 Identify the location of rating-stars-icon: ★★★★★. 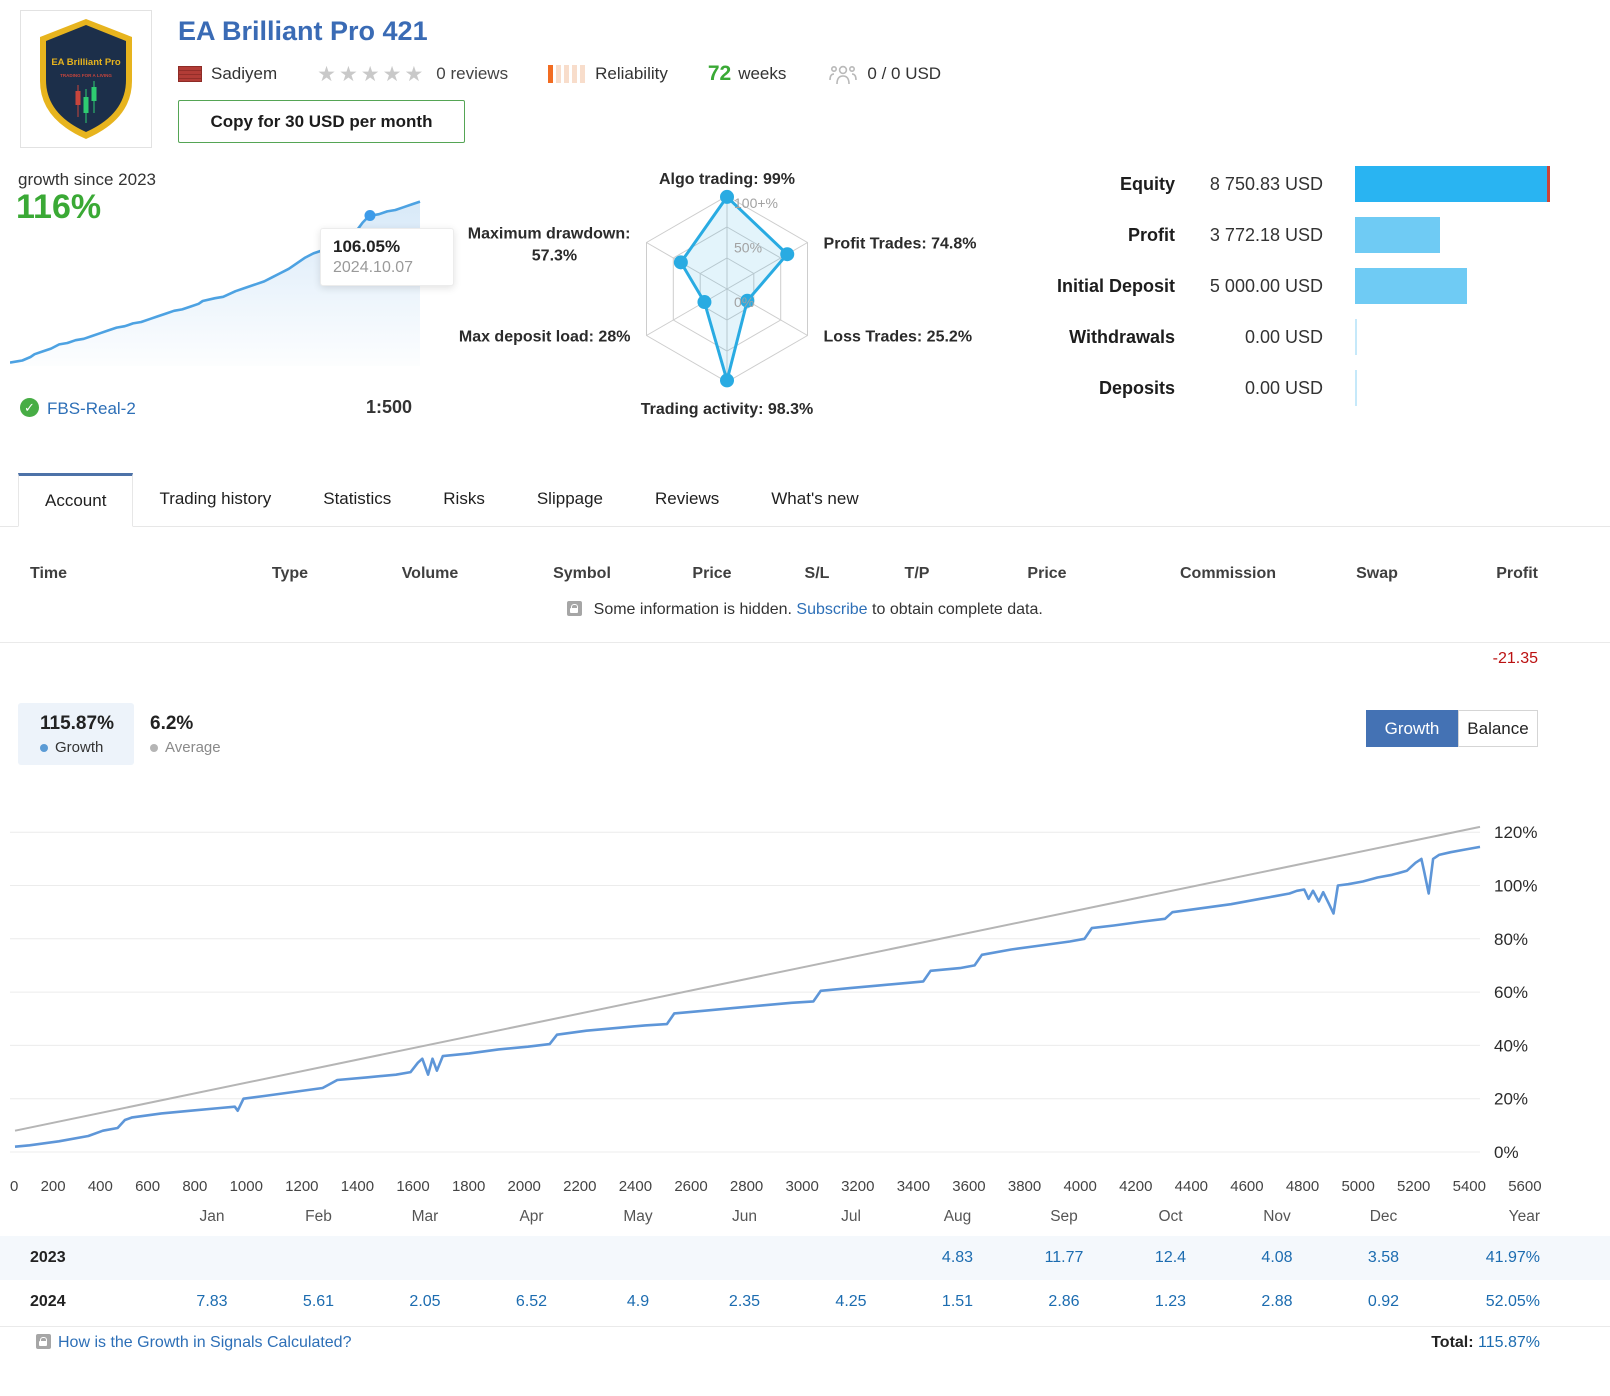
(372, 74).